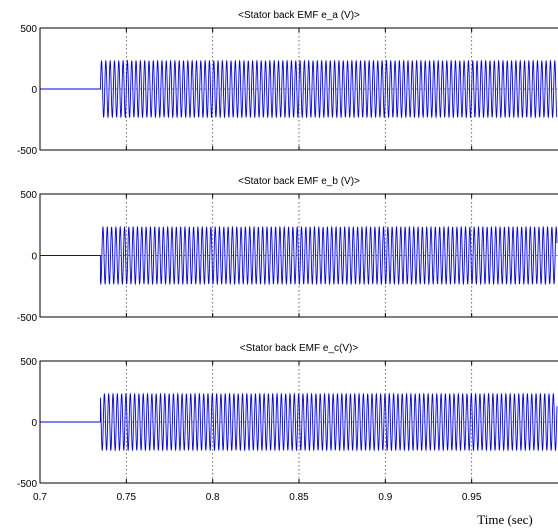  What do you see at coordinates (40, 497) in the screenshot?
I see `x-tick-label: 0.7` at bounding box center [40, 497].